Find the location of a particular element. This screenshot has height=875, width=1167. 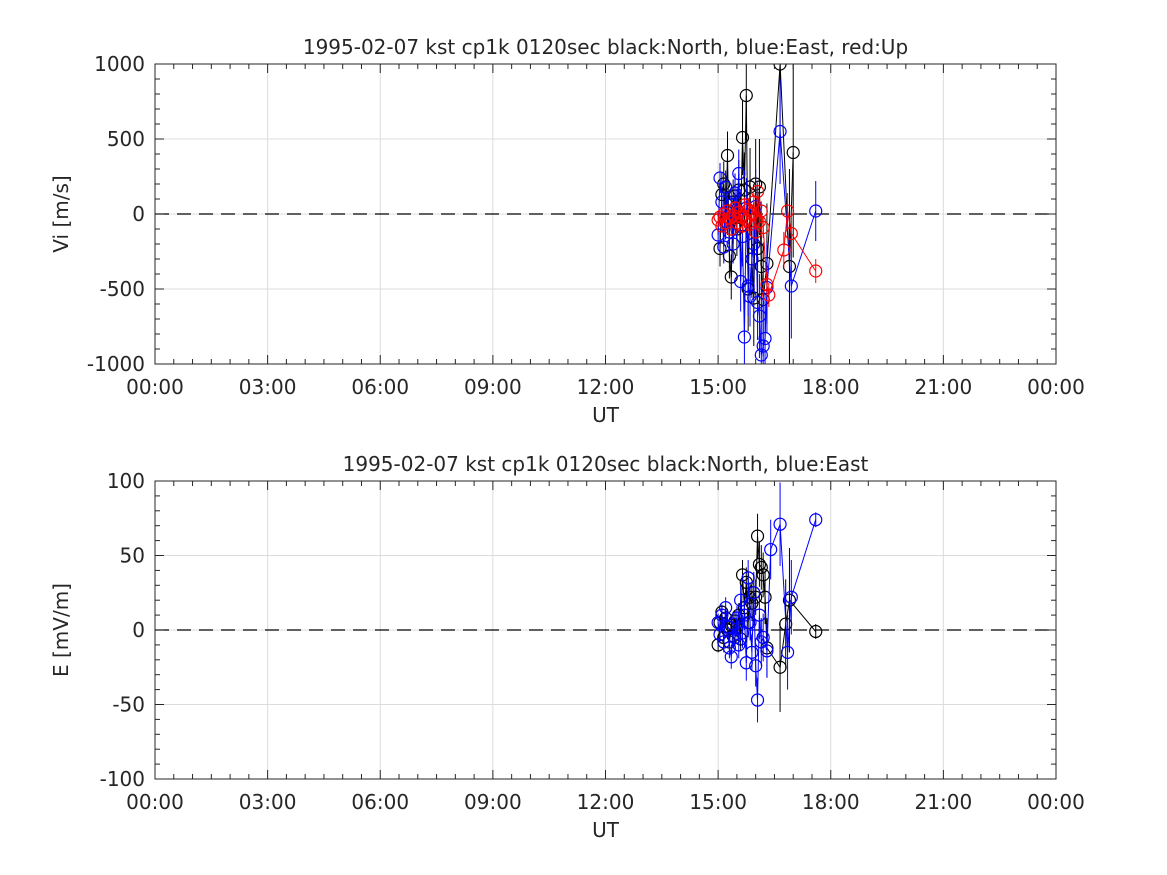

y-tick-label: -1000 is located at coordinates (116, 364).